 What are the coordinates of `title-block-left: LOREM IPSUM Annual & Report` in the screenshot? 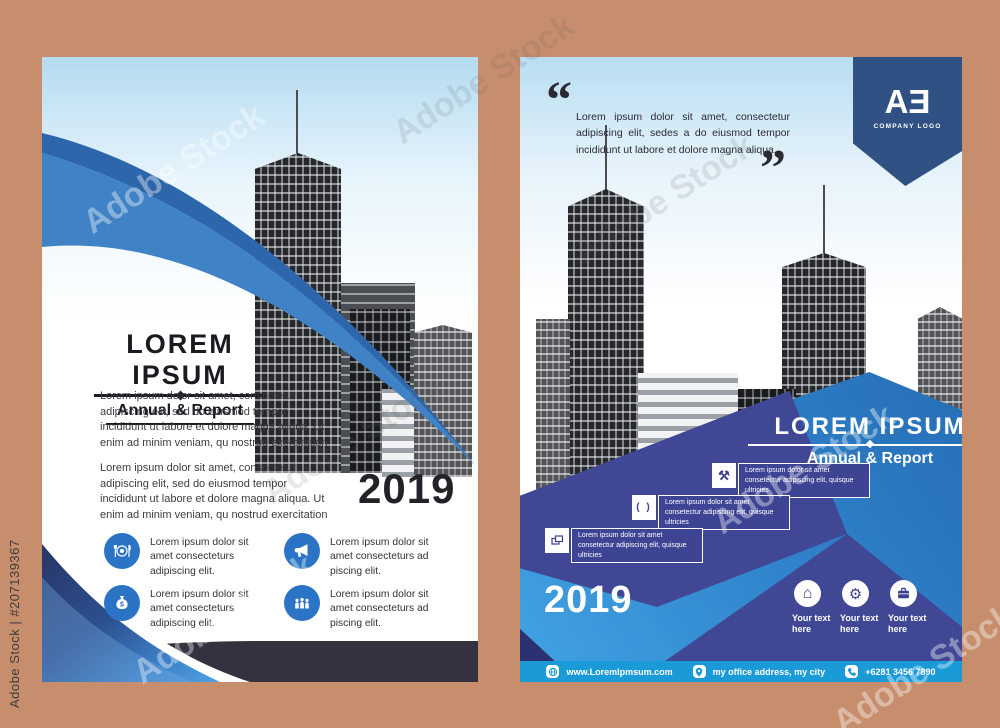 It's located at (180, 377).